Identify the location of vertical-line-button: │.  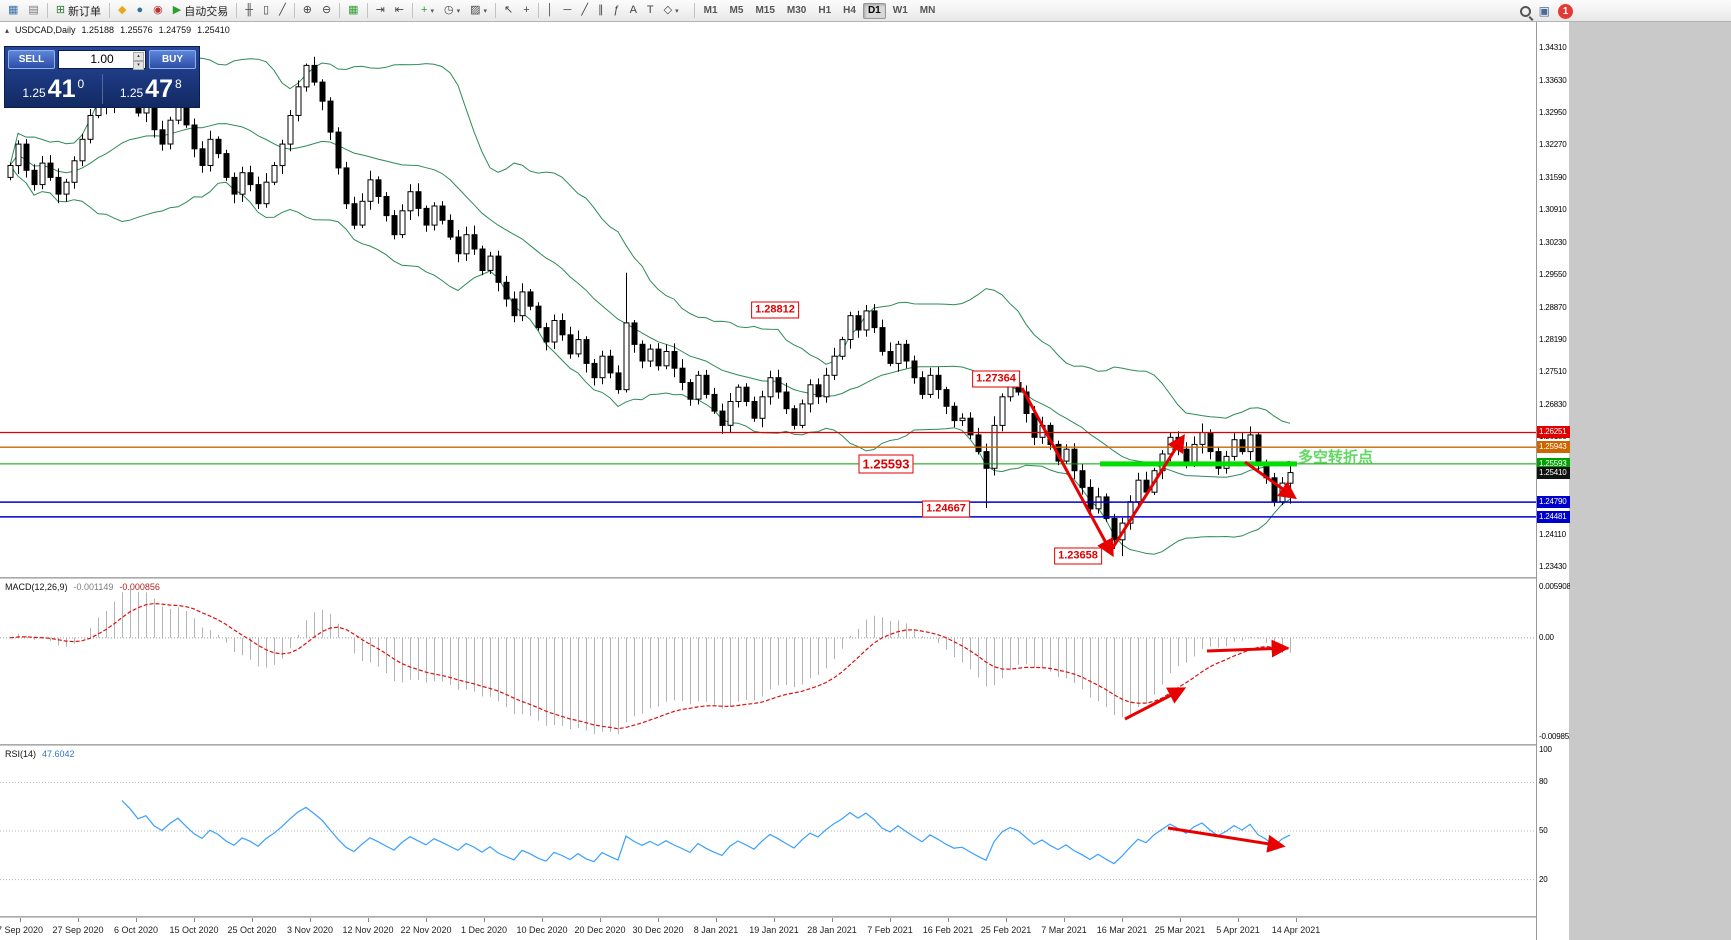
(550, 11).